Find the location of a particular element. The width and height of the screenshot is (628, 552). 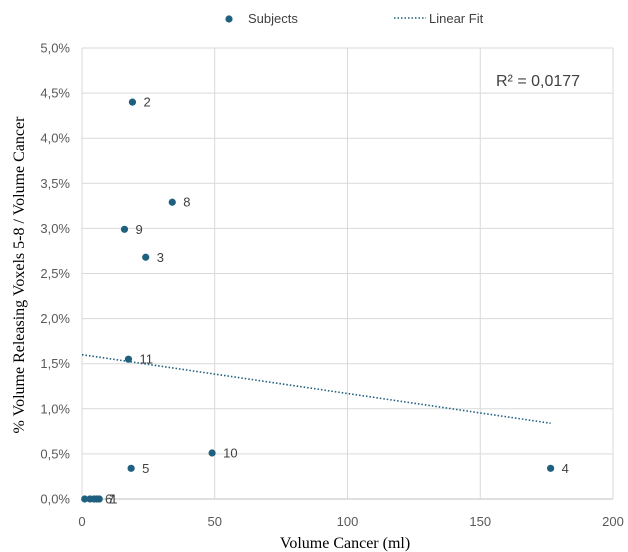

legend: Subjects Linear Fit is located at coordinates (354, 18).